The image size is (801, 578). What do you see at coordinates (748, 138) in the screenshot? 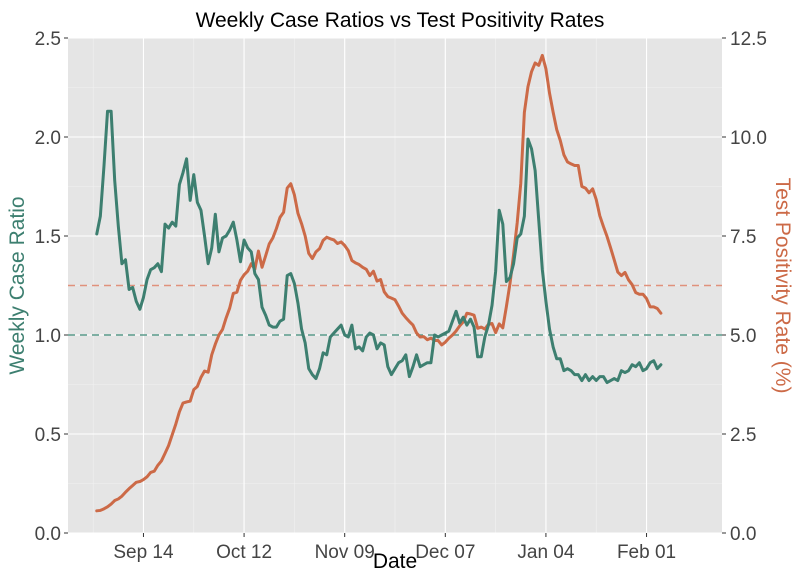
I see `y-right-tick-label: 10.0` at bounding box center [748, 138].